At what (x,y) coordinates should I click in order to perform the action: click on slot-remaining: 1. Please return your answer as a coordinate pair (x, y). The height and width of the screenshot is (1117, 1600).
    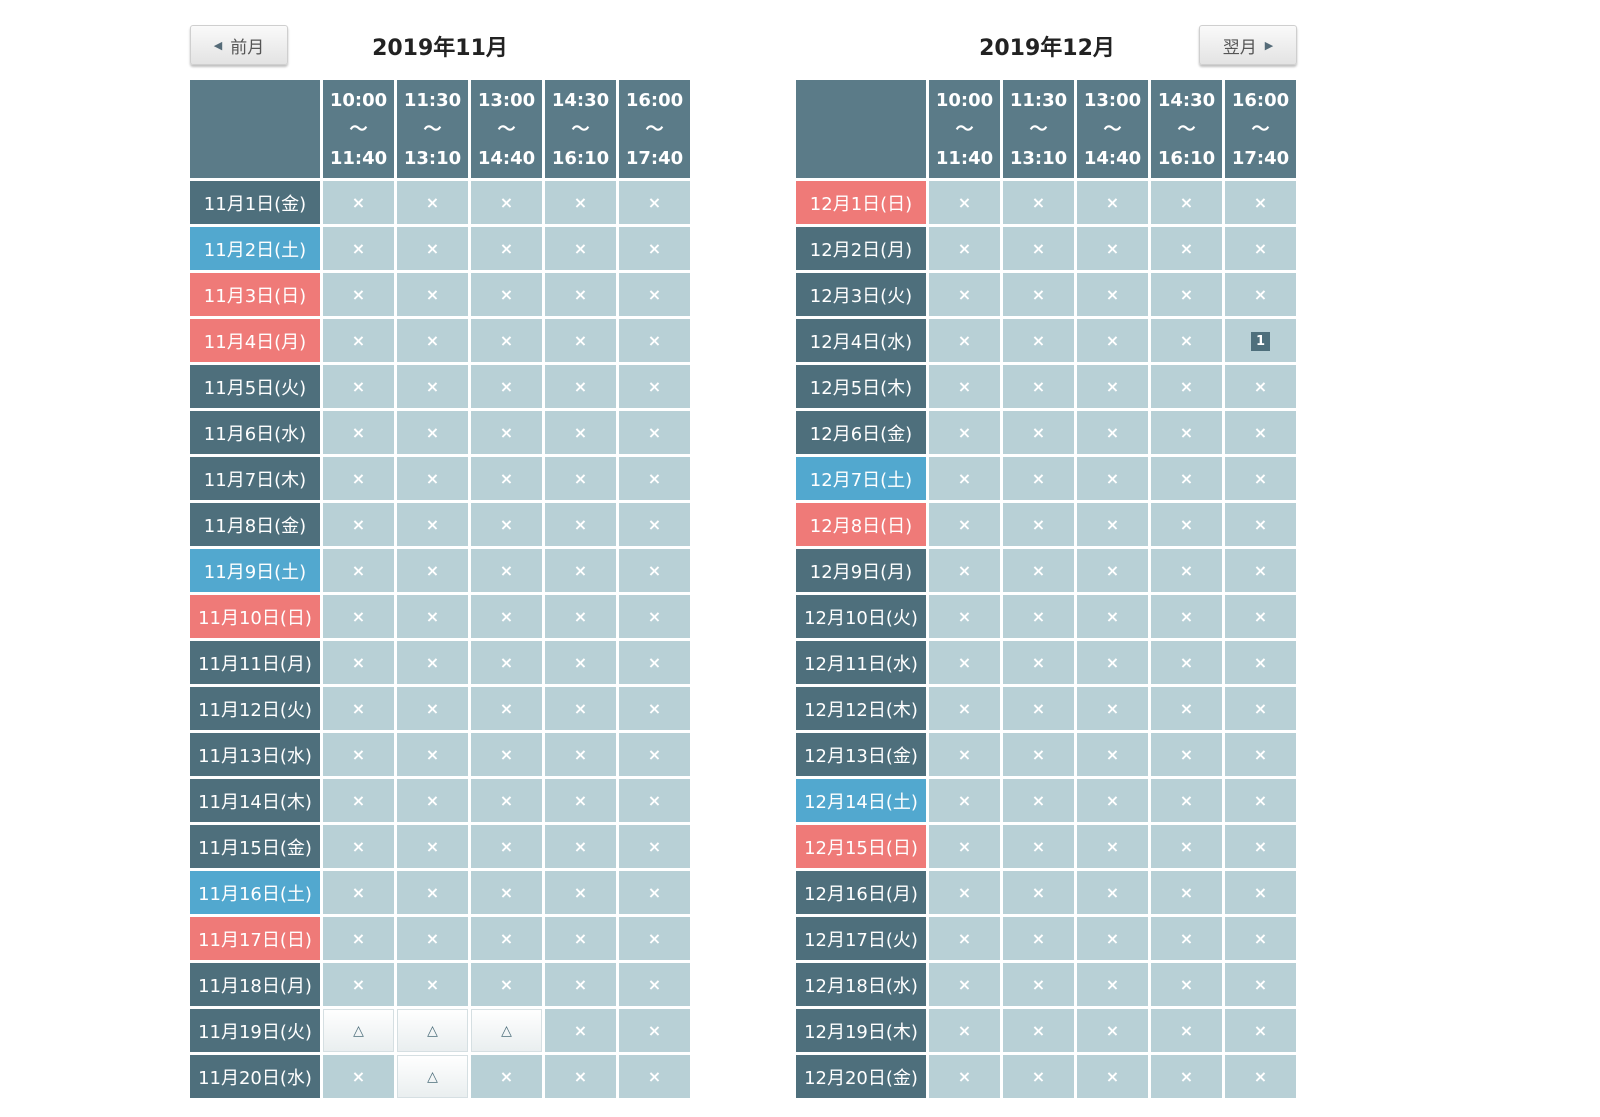
    Looking at the image, I should click on (1260, 340).